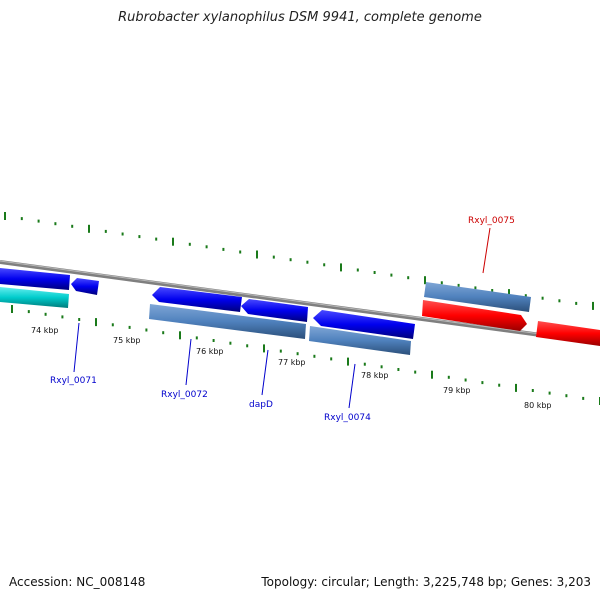 The image size is (600, 600). What do you see at coordinates (210, 351) in the screenshot?
I see `kbp-label: 76 kbp` at bounding box center [210, 351].